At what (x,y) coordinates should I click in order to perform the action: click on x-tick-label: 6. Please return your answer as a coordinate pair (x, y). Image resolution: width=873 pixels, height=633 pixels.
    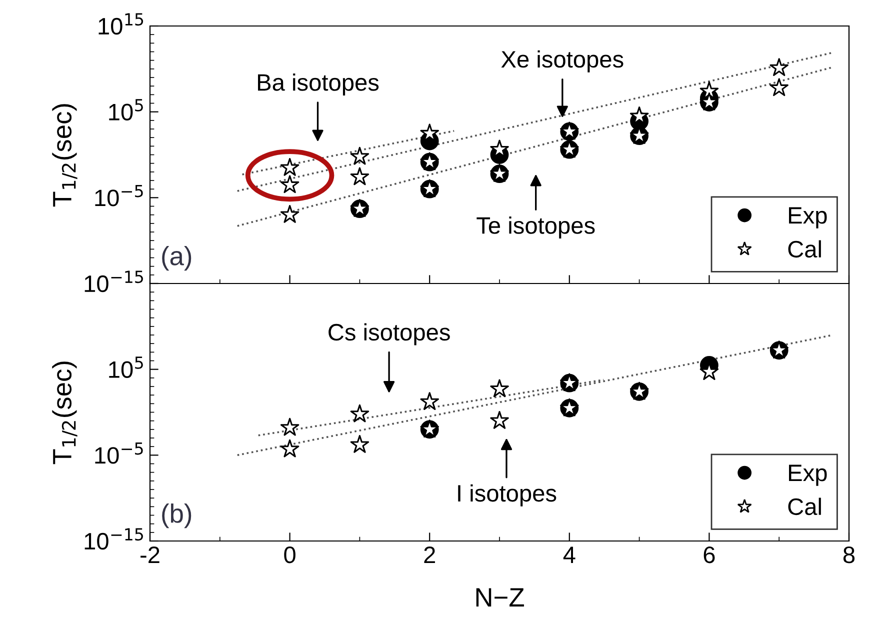
    Looking at the image, I should click on (709, 555).